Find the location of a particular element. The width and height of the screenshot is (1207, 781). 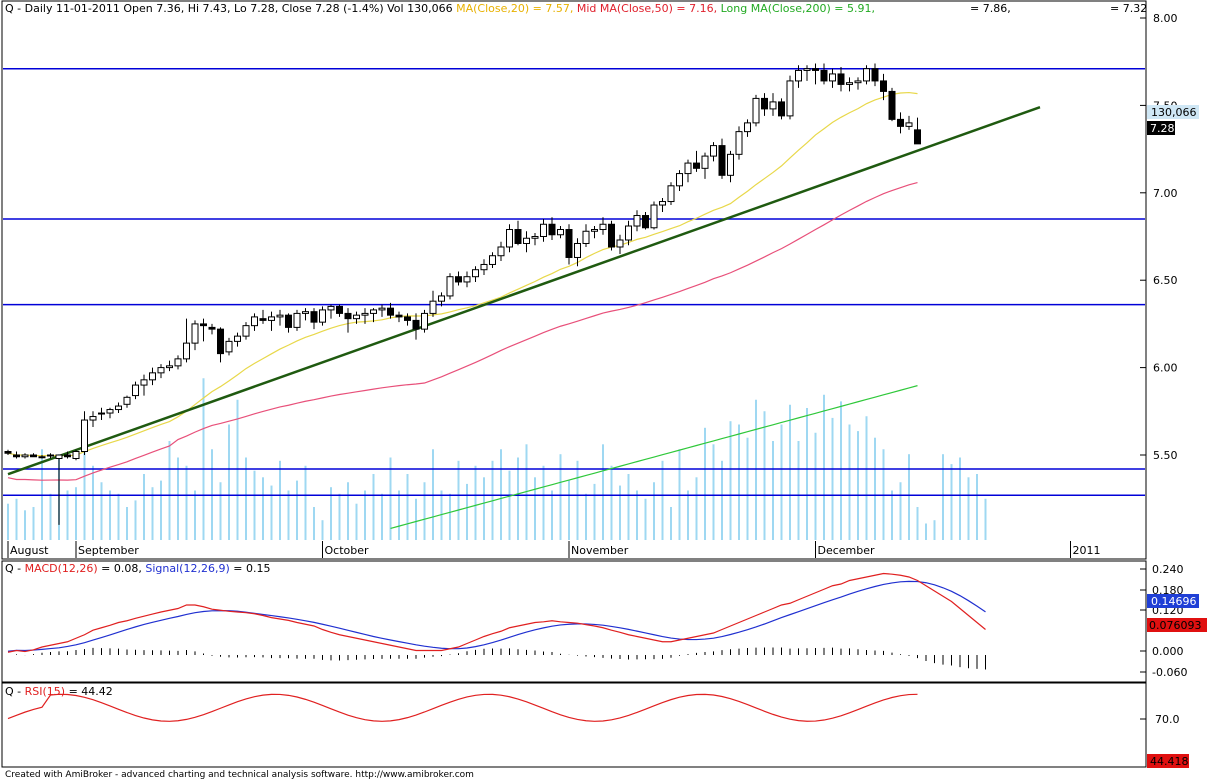

price-tick-label: 7.00 is located at coordinates (1165, 193).